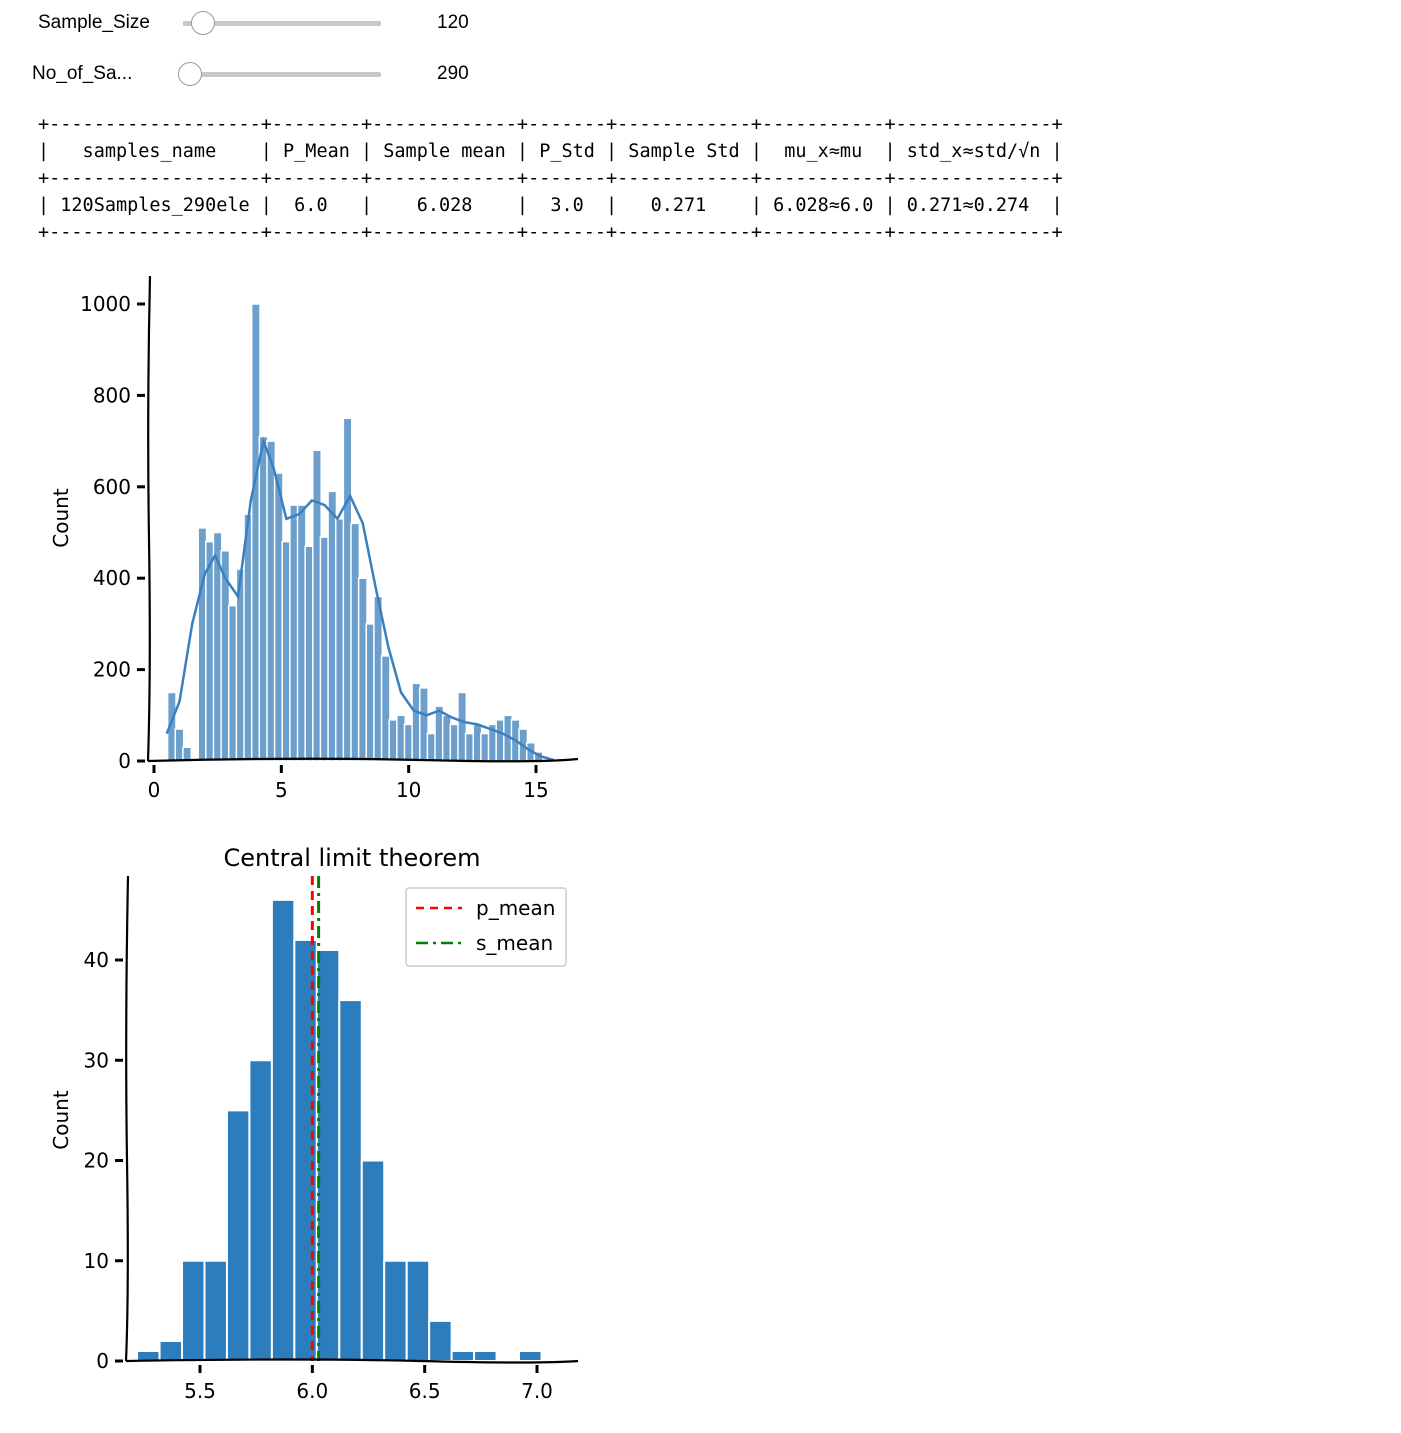  I want to click on slider-value-sample-size: 120, so click(453, 22).